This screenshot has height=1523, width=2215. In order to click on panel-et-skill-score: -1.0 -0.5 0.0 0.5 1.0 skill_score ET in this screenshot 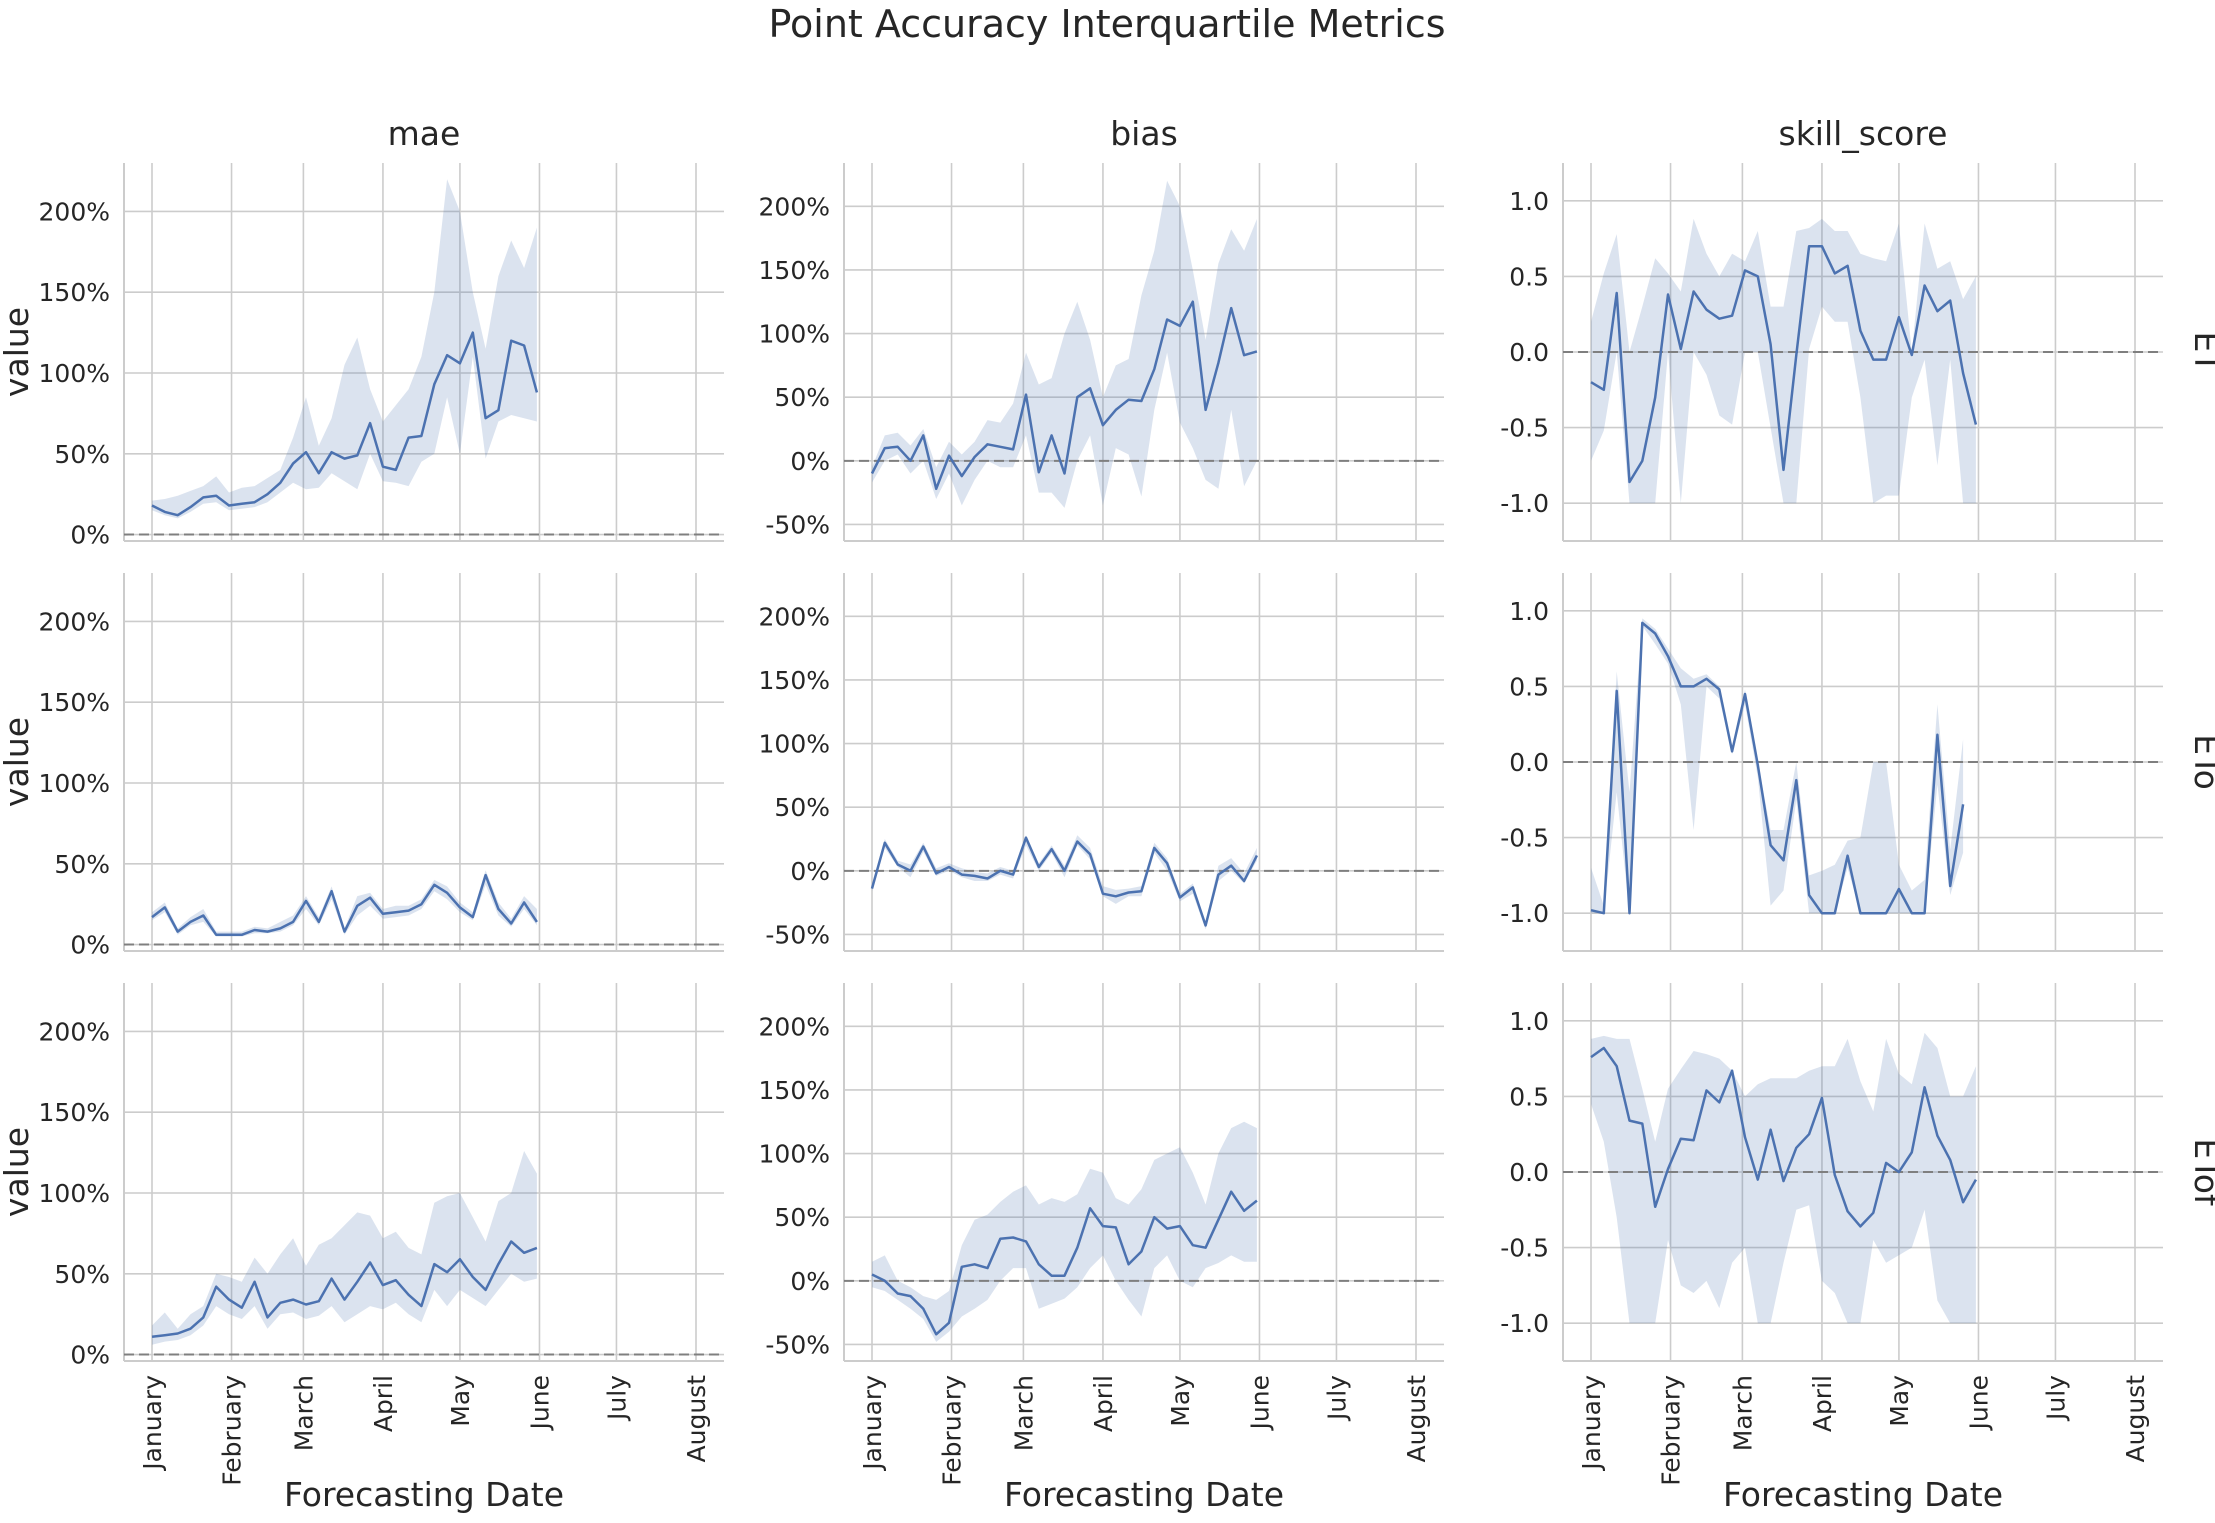, I will do `click(1857, 328)`.